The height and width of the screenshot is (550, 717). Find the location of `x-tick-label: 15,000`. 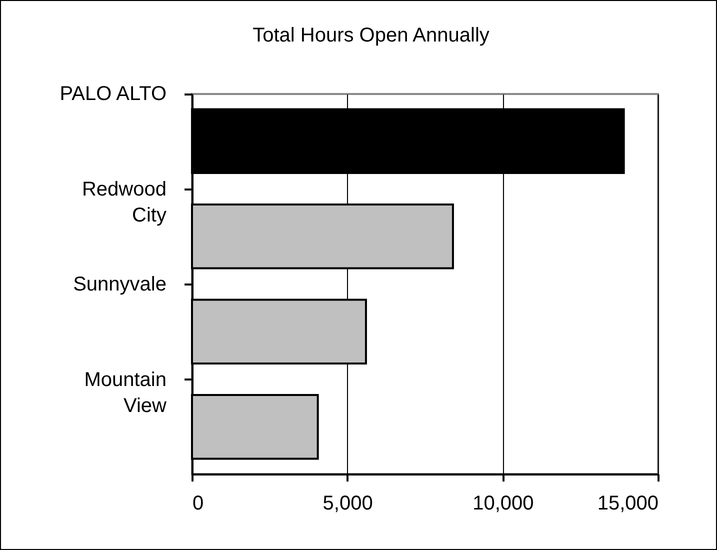

x-tick-label: 15,000 is located at coordinates (627, 503).